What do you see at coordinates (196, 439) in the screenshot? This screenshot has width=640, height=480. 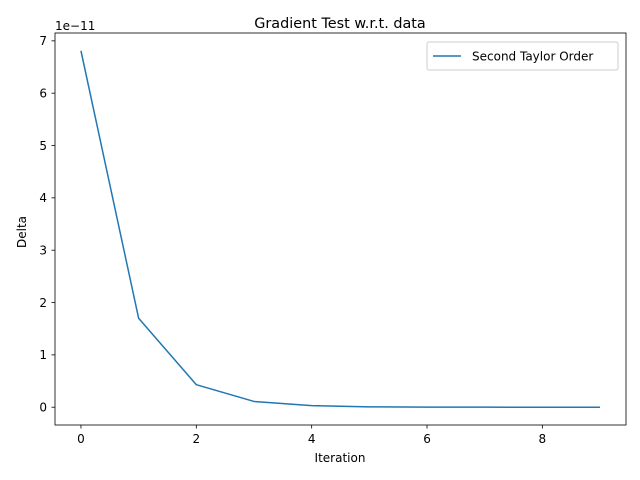 I see `x-tick-label: 2` at bounding box center [196, 439].